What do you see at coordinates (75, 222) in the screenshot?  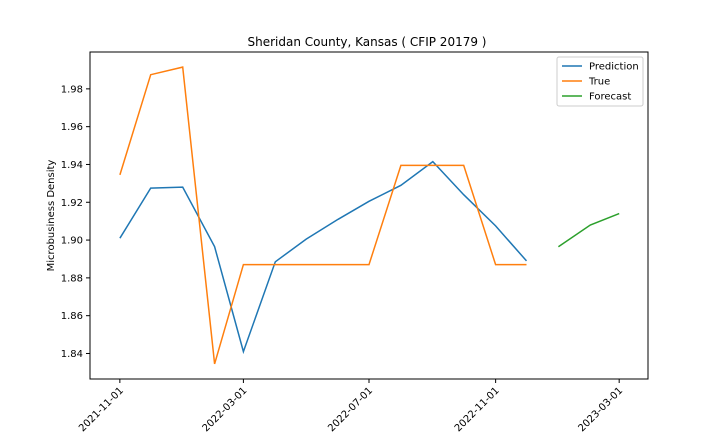 I see `y-axis: 1.84 1.86 1.88 1.90 1.92 1.94 1.96 1.98` at bounding box center [75, 222].